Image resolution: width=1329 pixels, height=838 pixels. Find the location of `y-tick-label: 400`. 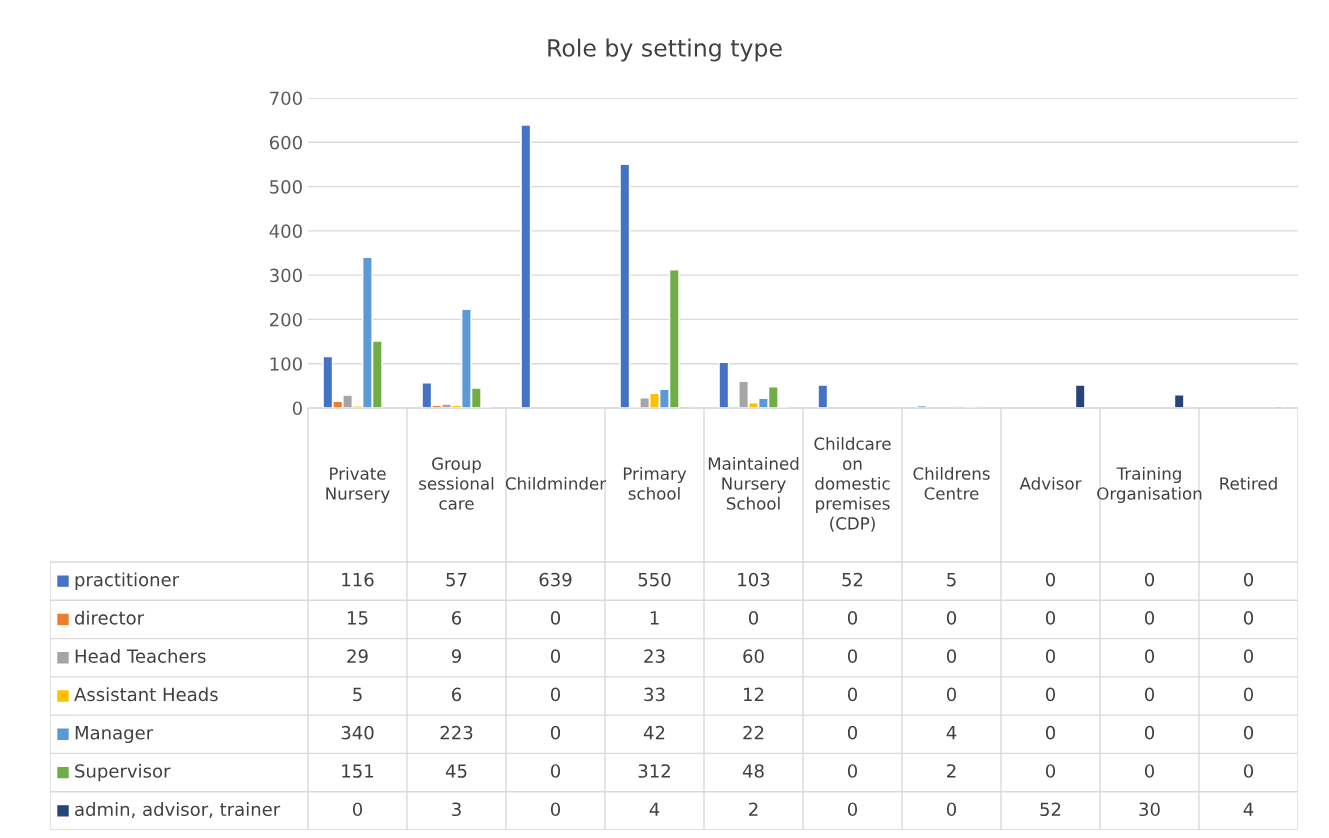

y-tick-label: 400 is located at coordinates (285, 231).